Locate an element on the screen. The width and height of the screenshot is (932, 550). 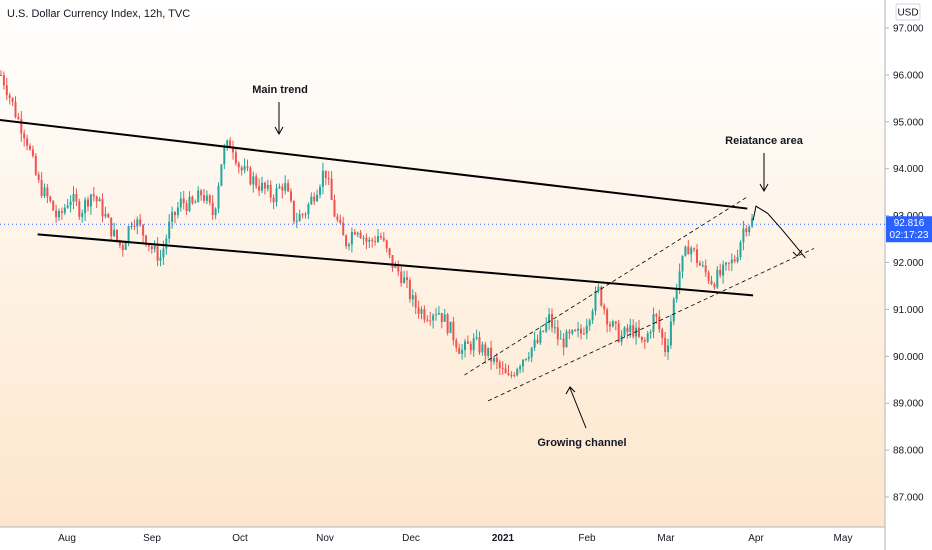
projection-arrowhead is located at coordinates (797, 253).